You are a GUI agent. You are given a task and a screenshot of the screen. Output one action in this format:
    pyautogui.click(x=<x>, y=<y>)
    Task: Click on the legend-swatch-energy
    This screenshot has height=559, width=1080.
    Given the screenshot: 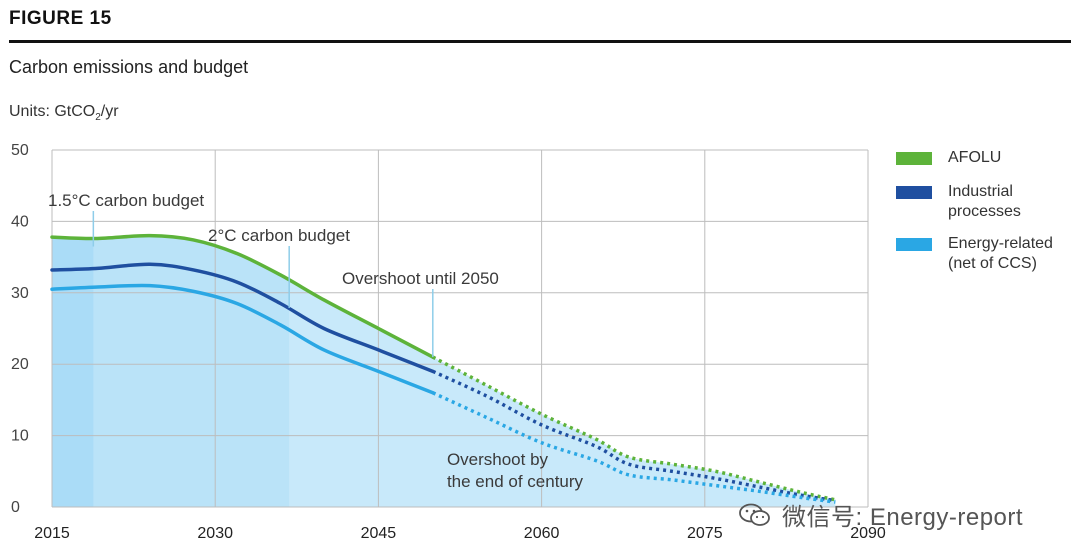 What is the action you would take?
    pyautogui.click(x=914, y=244)
    